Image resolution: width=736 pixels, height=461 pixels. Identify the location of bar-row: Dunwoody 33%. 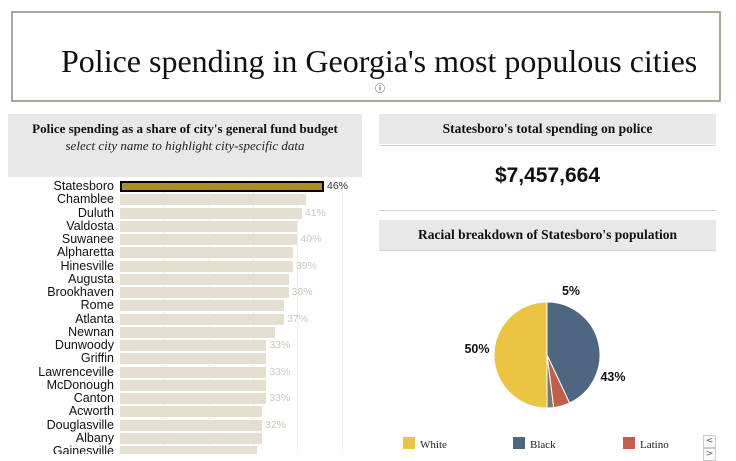
(185, 345).